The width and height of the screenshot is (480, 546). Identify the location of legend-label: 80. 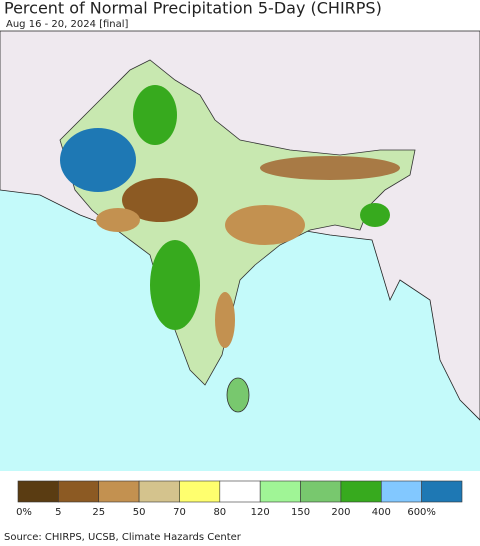
(219, 512).